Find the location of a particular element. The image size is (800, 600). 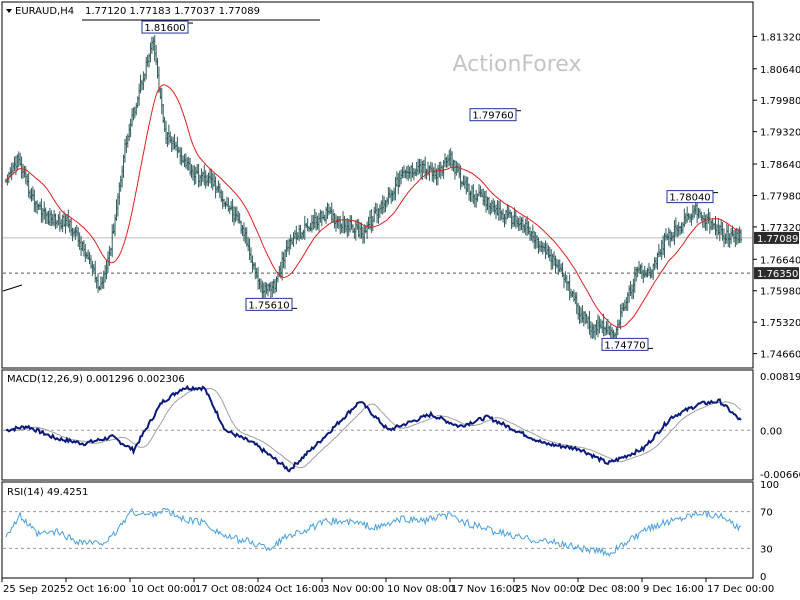

rsi-line is located at coordinates (373, 532).